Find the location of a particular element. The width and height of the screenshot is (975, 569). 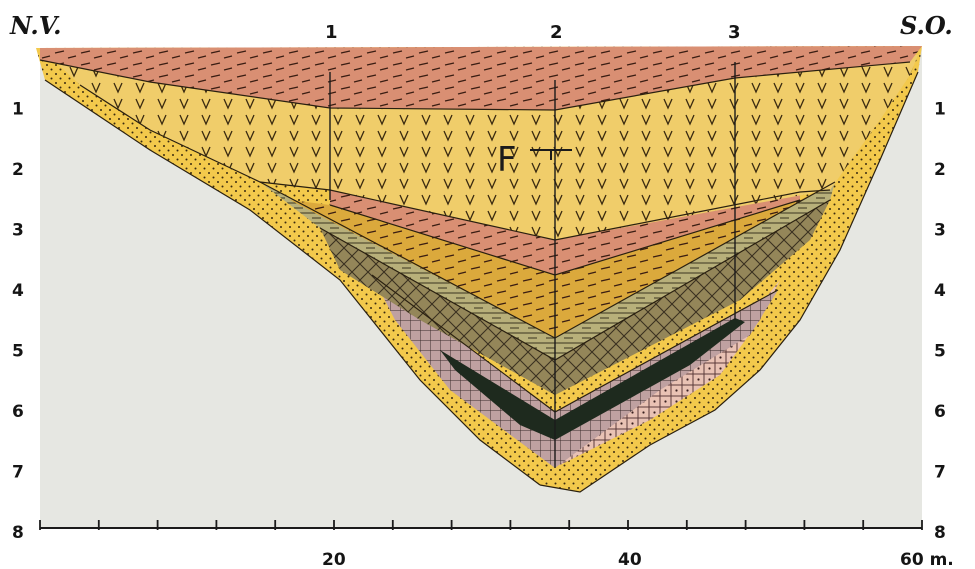

right-depth-label: 6 is located at coordinates (940, 412).